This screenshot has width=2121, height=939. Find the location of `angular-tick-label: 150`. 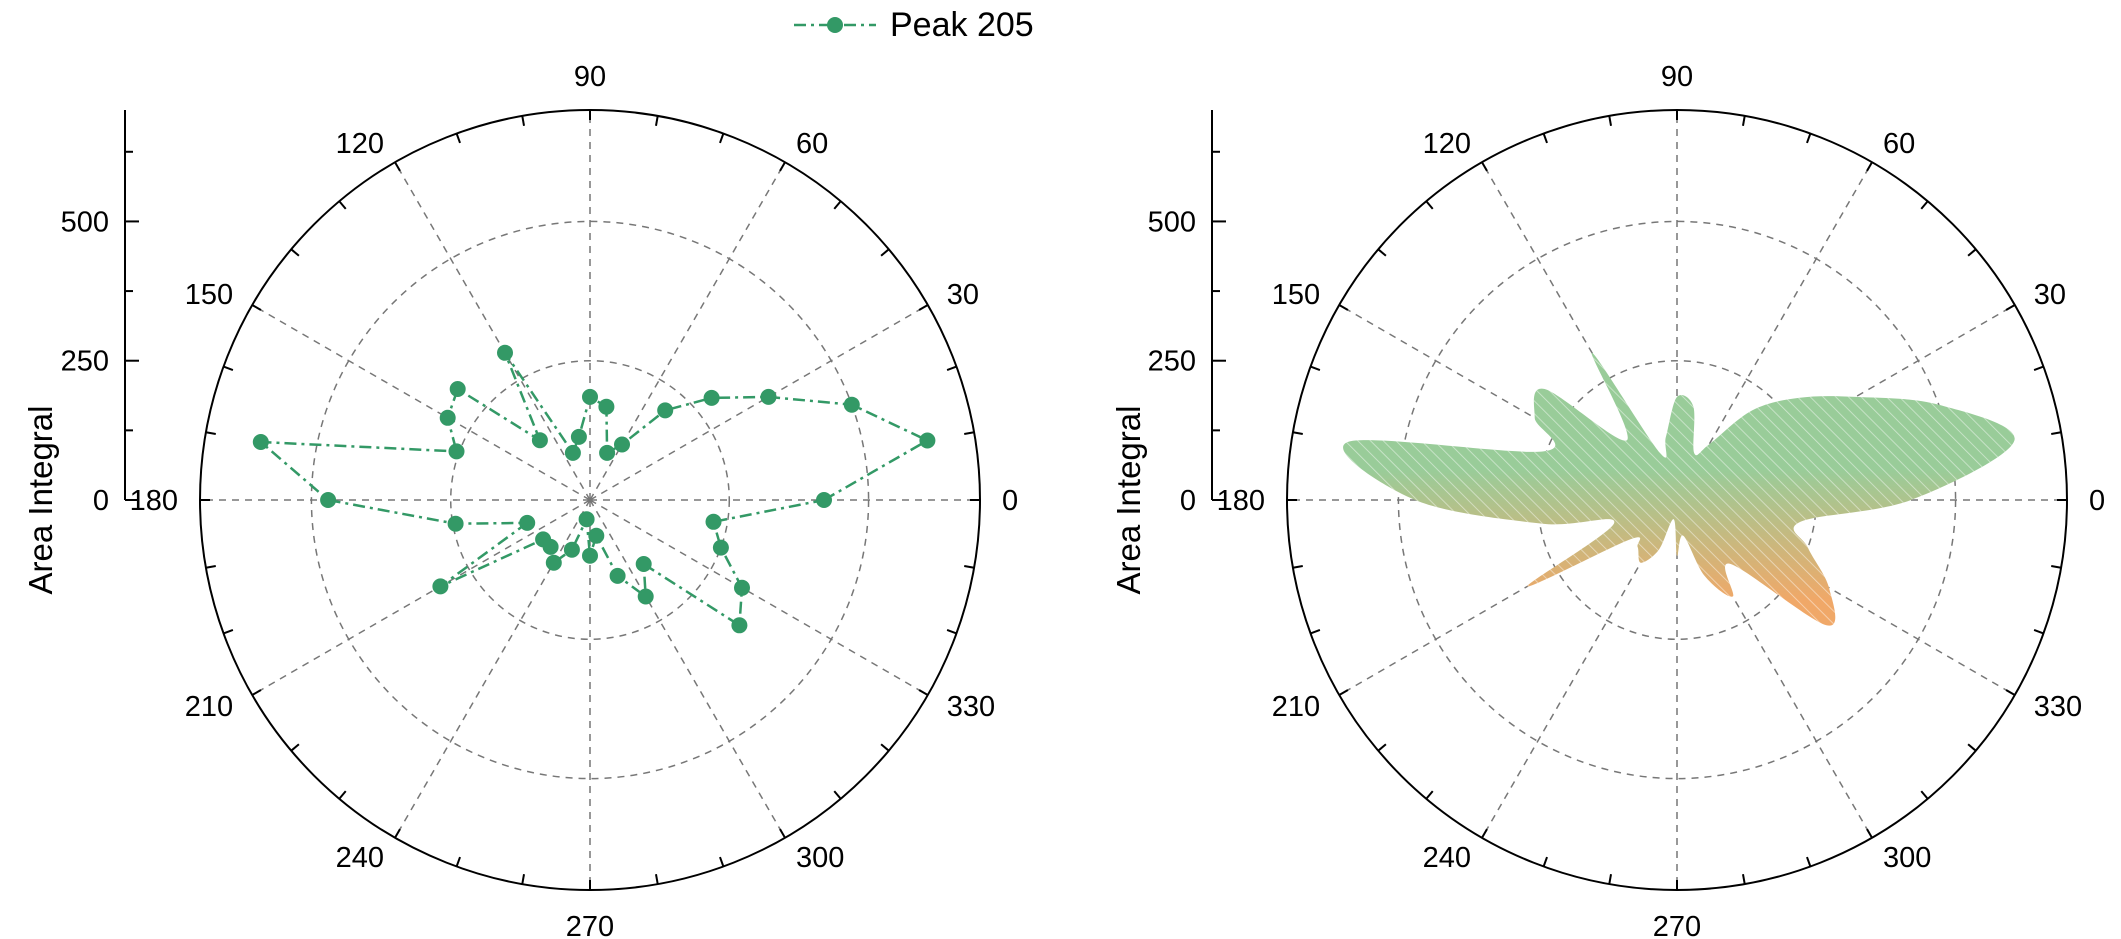

angular-tick-label: 150 is located at coordinates (1296, 295).